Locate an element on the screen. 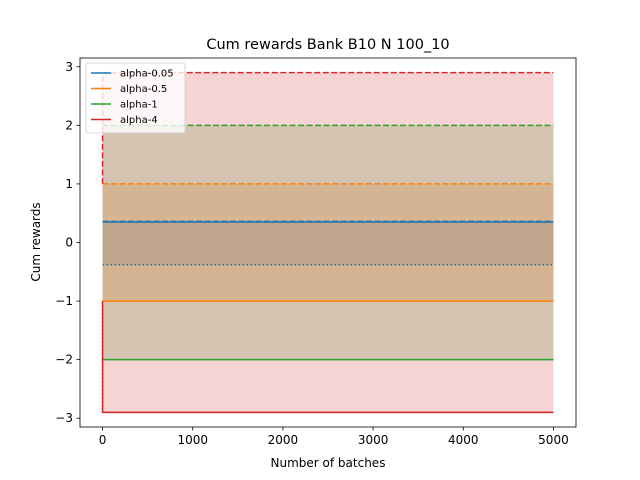  x-tick-label-2000: 2000 is located at coordinates (283, 440).